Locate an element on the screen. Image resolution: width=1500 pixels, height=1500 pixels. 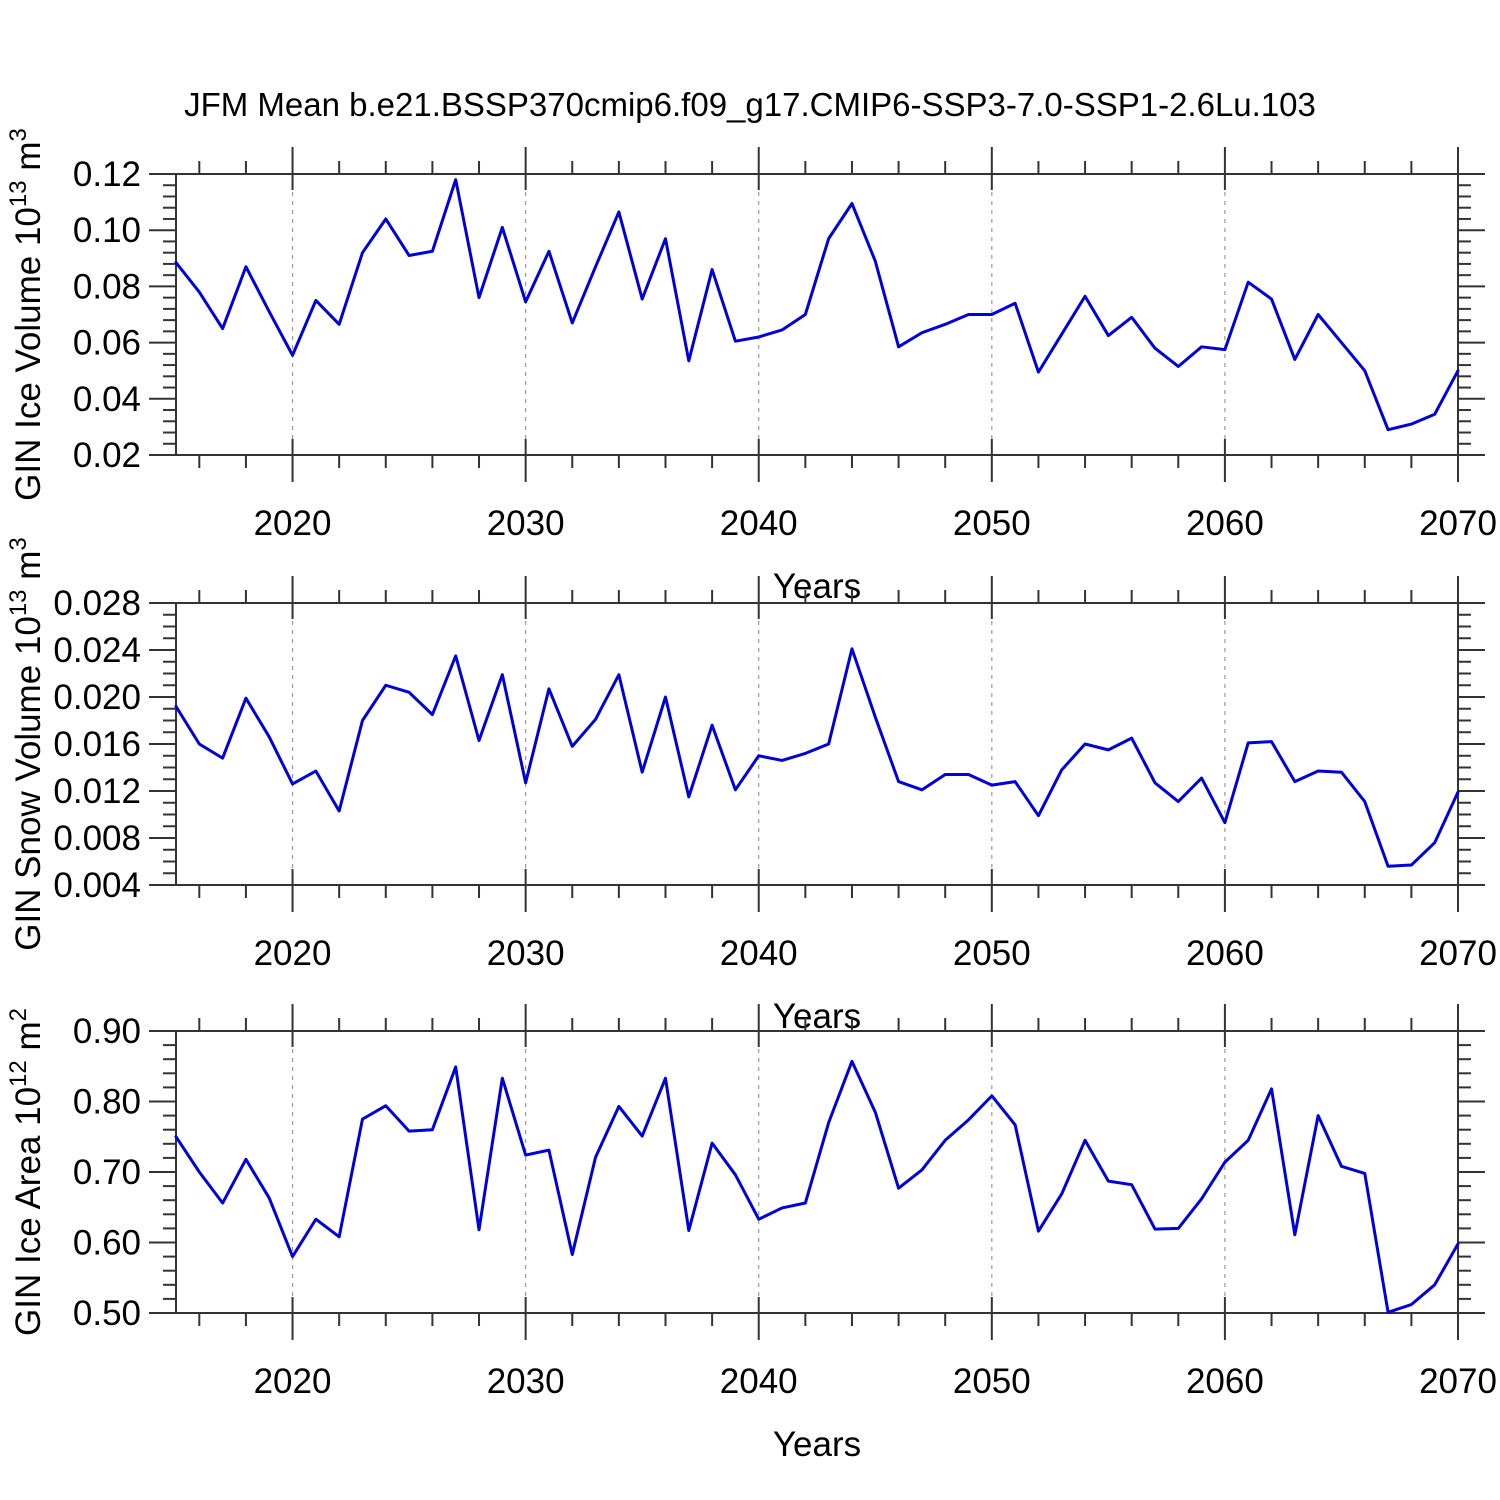
y-tick-label: 0.004 is located at coordinates (97, 885).